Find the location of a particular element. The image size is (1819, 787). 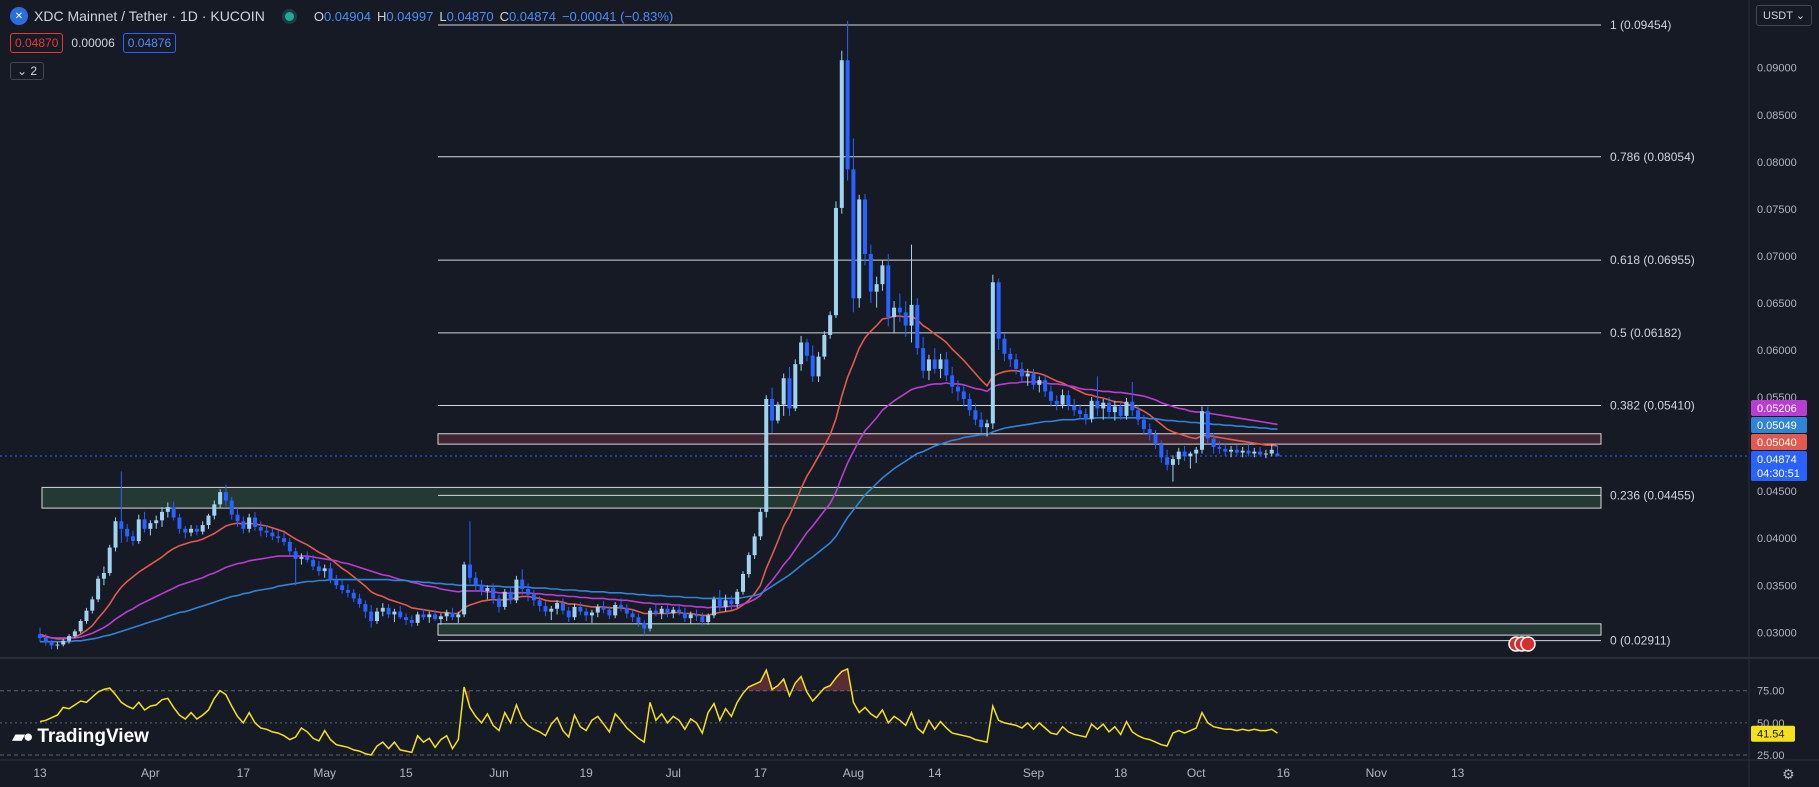

time-tick-label: 15 is located at coordinates (406, 773).